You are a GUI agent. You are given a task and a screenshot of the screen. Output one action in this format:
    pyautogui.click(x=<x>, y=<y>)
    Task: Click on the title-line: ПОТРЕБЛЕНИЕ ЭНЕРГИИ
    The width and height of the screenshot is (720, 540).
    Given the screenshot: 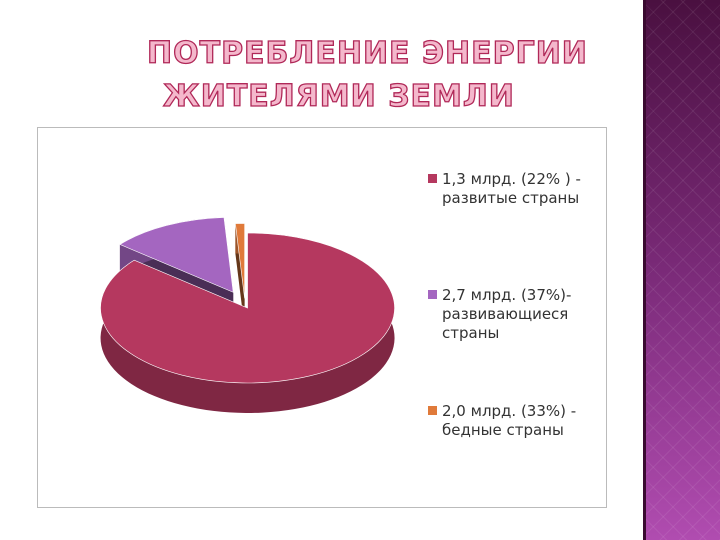 What is the action you would take?
    pyautogui.click(x=367, y=53)
    